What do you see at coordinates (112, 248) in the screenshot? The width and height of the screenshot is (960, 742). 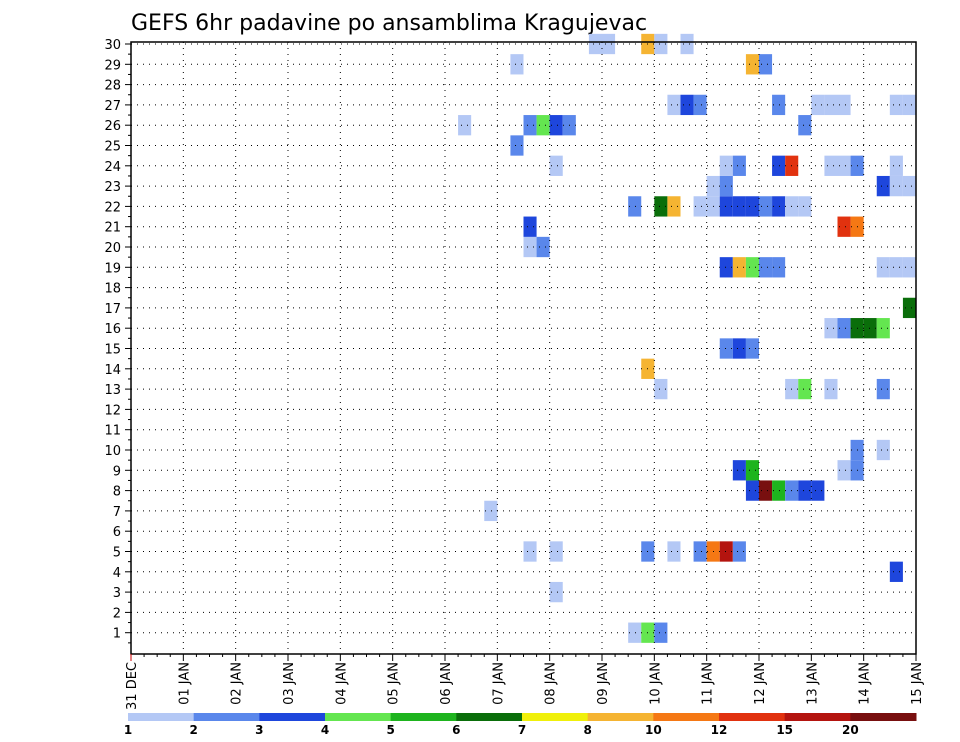 I see `y-tick-label: 20` at bounding box center [112, 248].